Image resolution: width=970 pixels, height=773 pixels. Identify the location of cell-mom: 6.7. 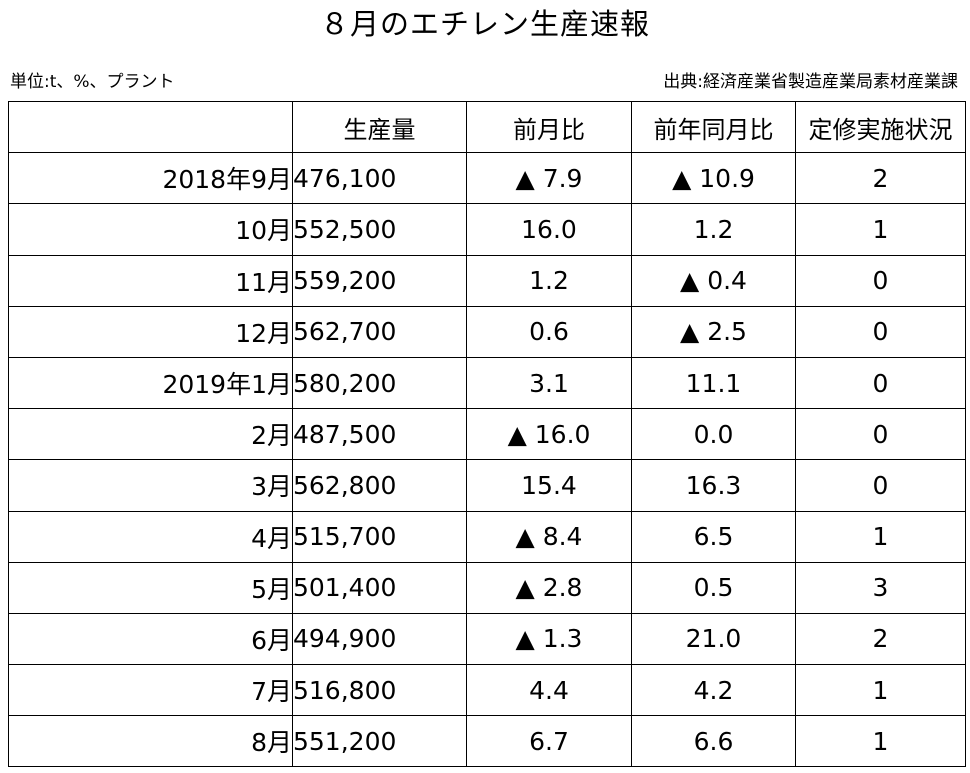
(549, 741).